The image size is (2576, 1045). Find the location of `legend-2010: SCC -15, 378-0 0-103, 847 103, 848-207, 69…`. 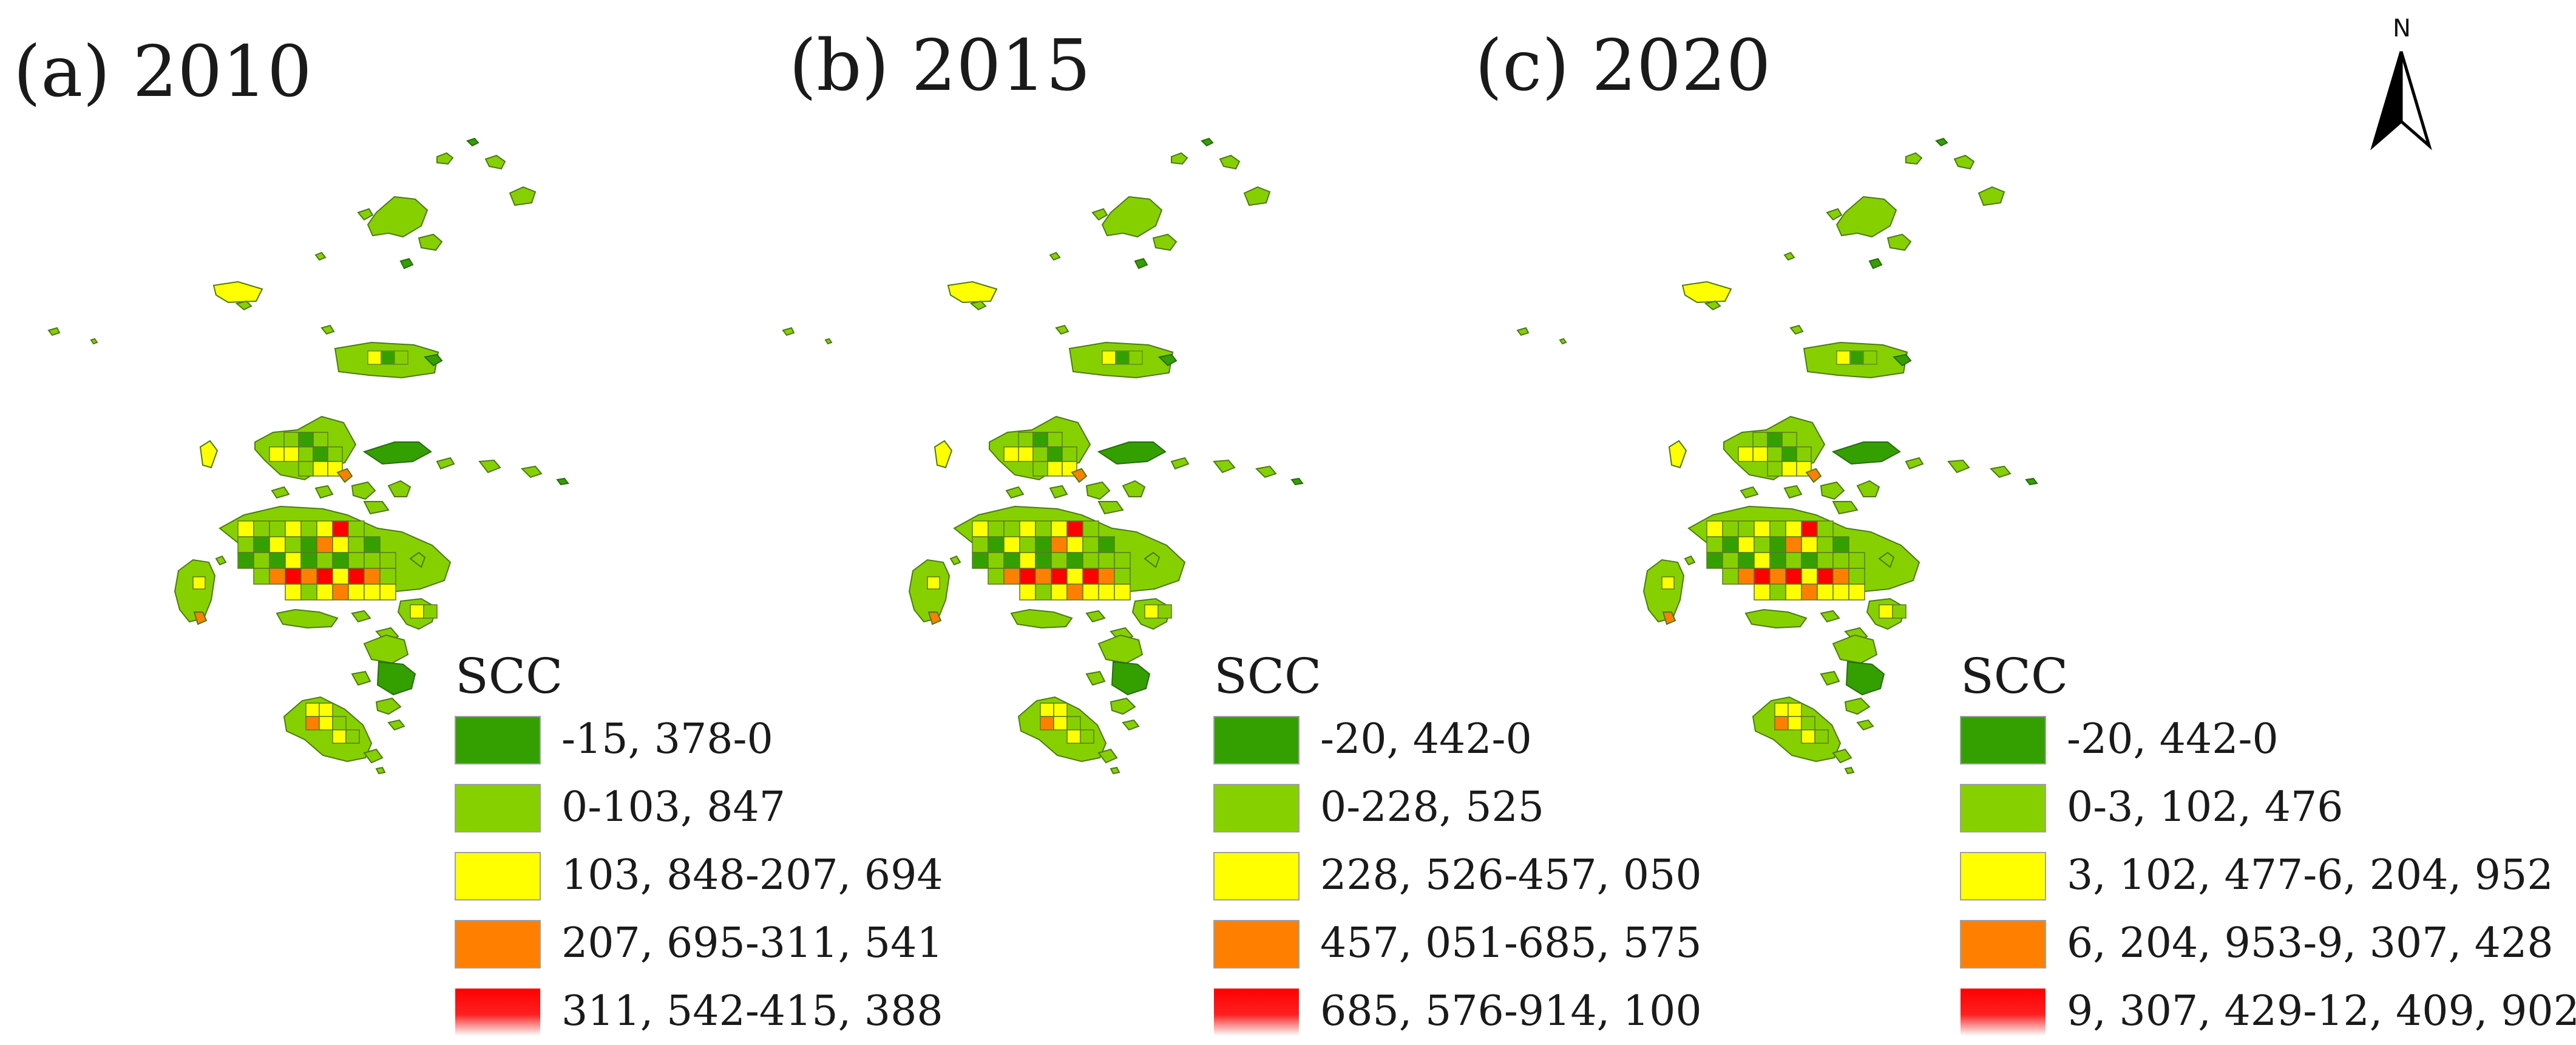

legend-2010: SCC -15, 378-0 0-103, 847 103, 848-207, 69… is located at coordinates (699, 842).